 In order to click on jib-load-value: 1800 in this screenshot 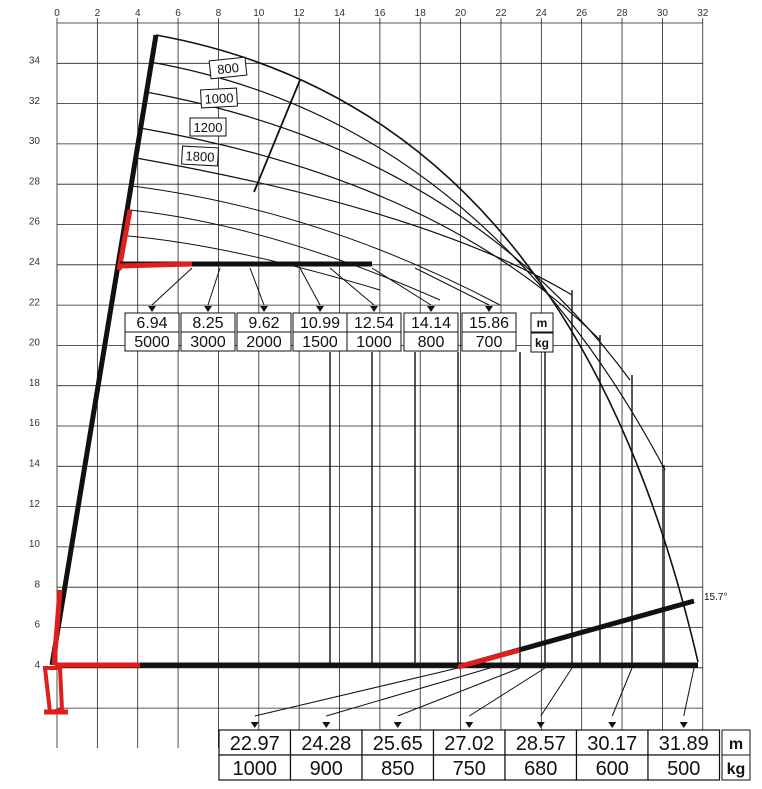, I will do `click(200, 156)`.